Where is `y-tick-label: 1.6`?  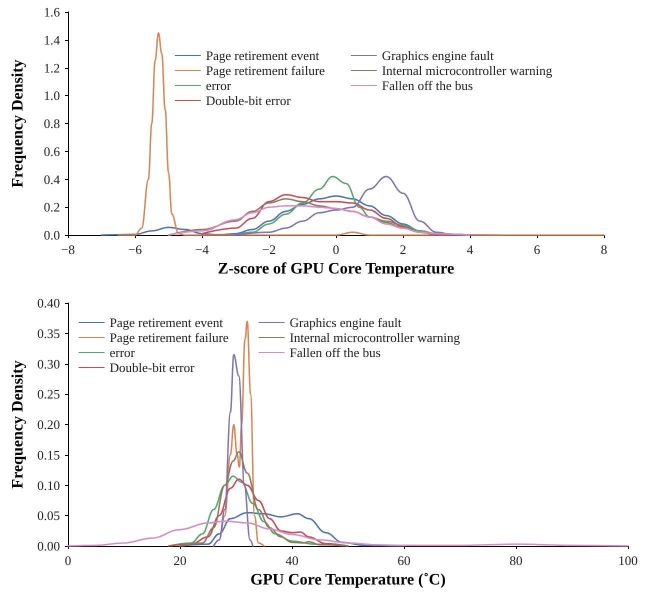 y-tick-label: 1.6 is located at coordinates (52, 12).